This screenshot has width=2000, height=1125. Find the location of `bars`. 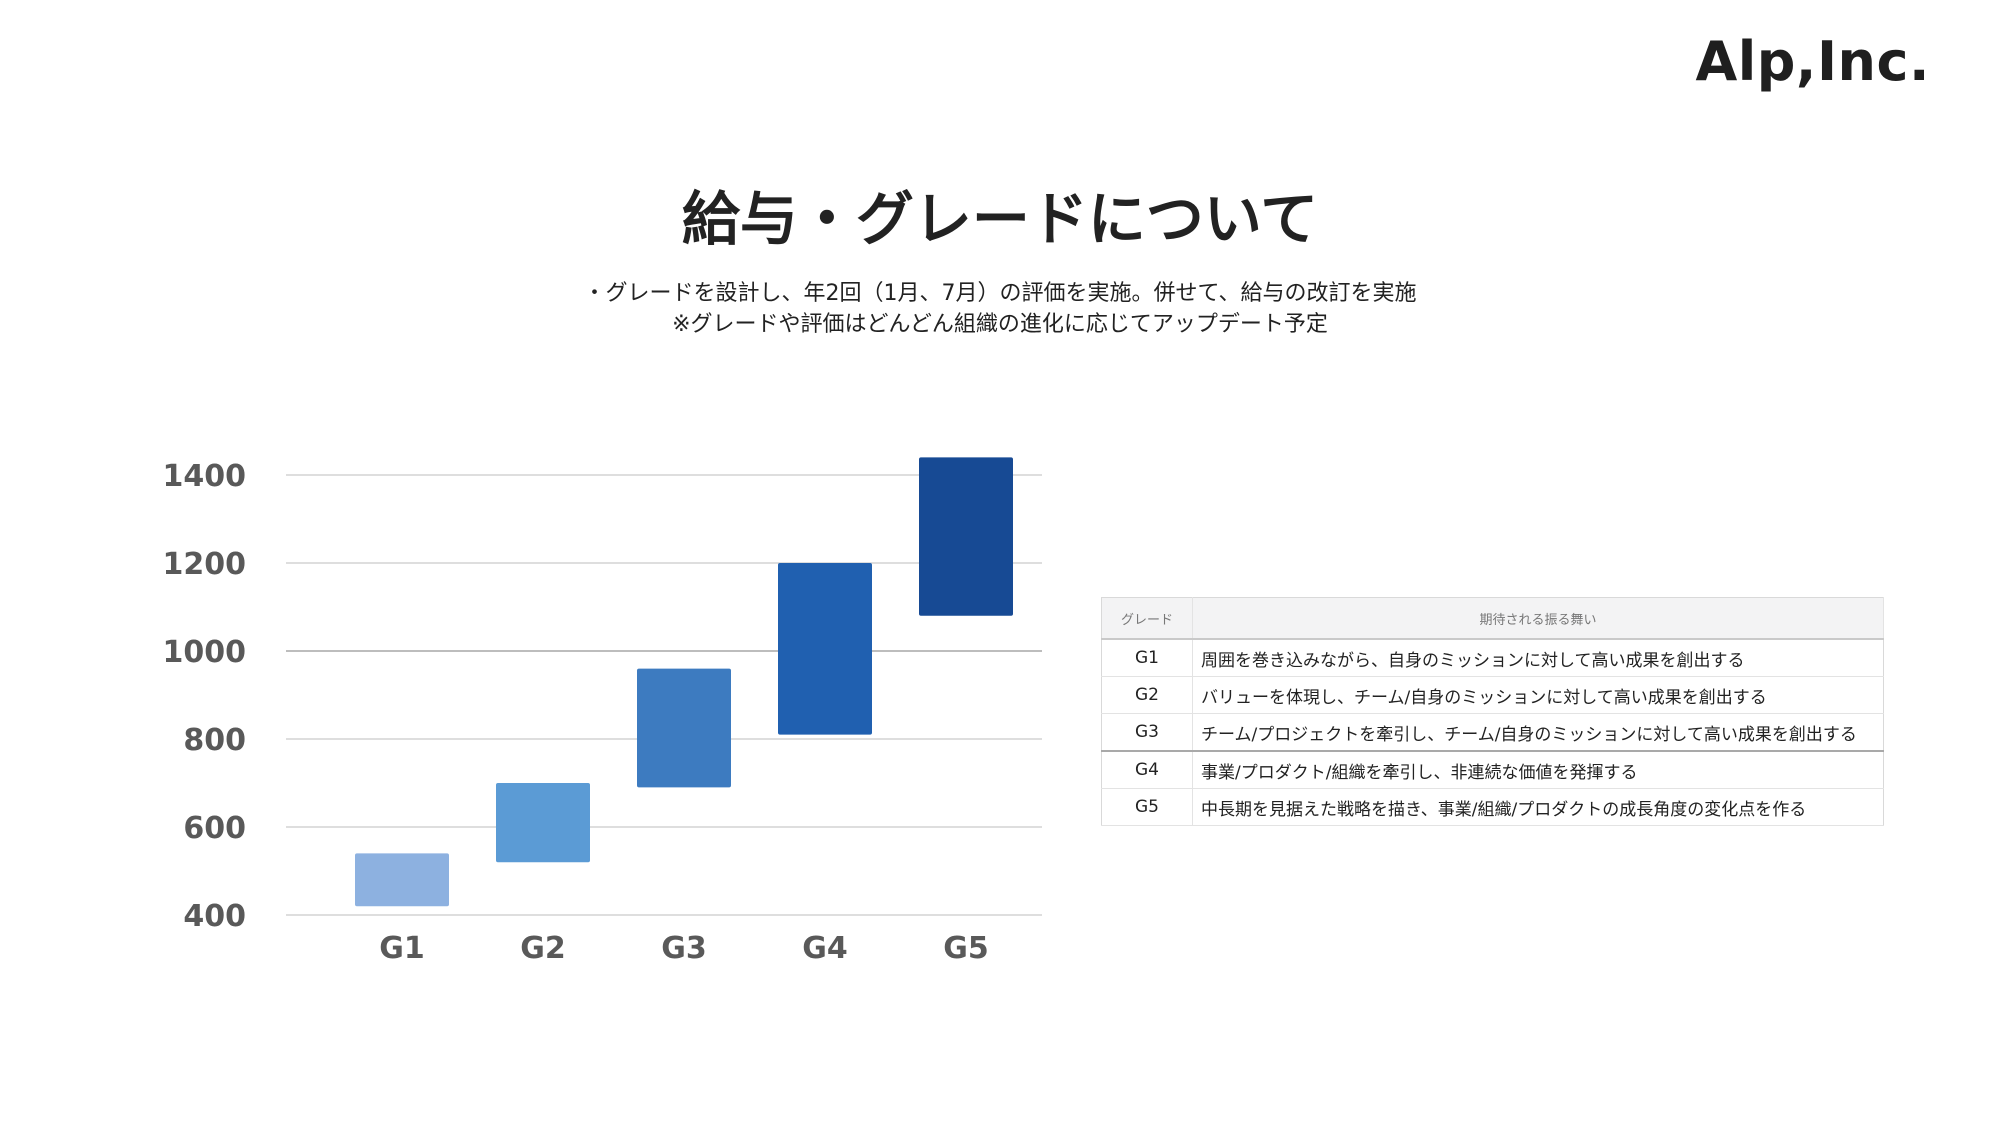

bars is located at coordinates (684, 682).